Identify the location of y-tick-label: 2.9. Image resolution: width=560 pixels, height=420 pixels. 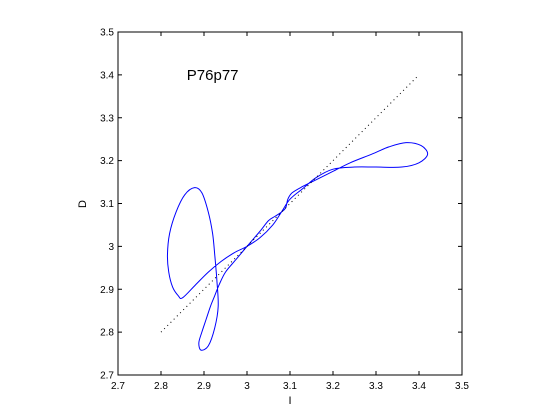
(107, 290).